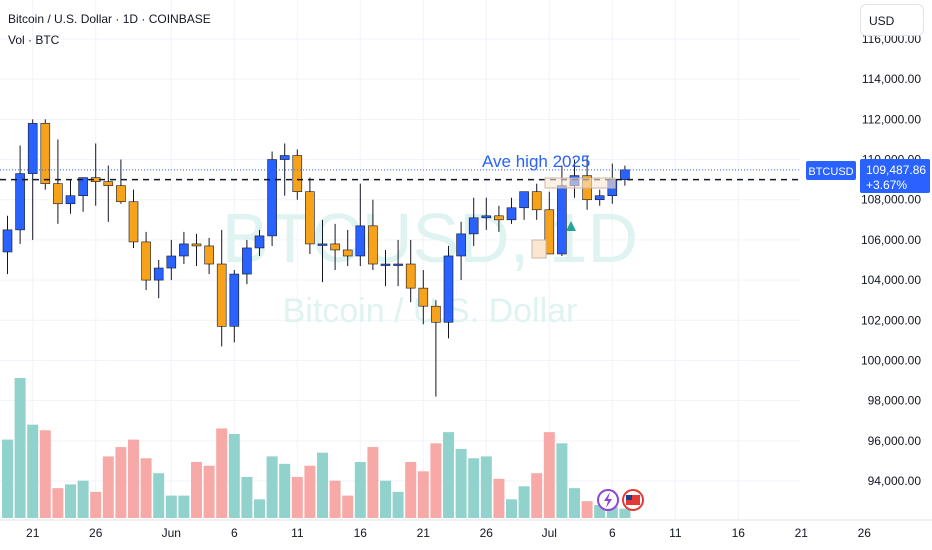 The width and height of the screenshot is (932, 550). Describe the element at coordinates (891, 360) in the screenshot. I see `price-tick-label: 100,000.00` at that location.